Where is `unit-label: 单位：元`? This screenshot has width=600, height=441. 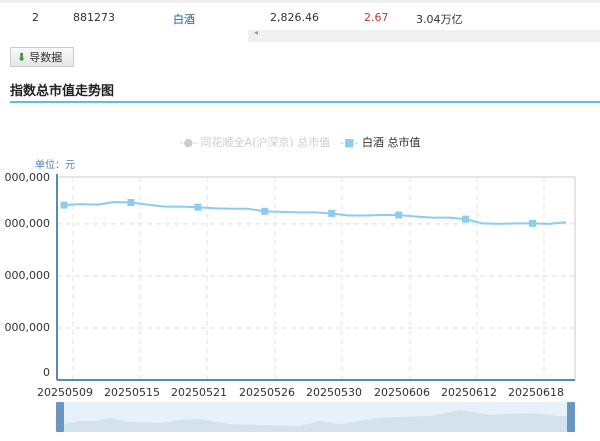
unit-label: 单位：元 is located at coordinates (55, 165).